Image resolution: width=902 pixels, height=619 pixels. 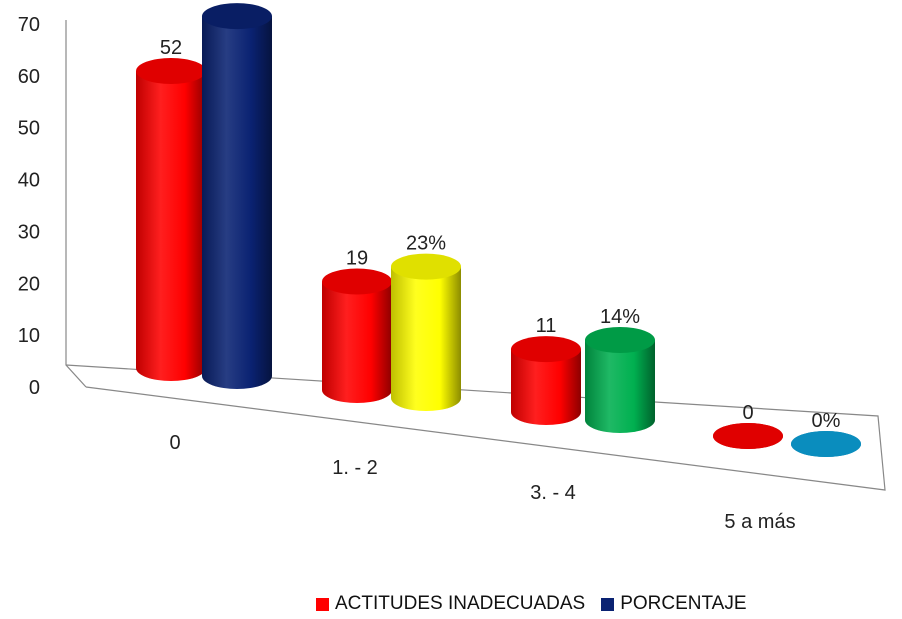 I want to click on data-label: 63%, so click(x=237, y=2).